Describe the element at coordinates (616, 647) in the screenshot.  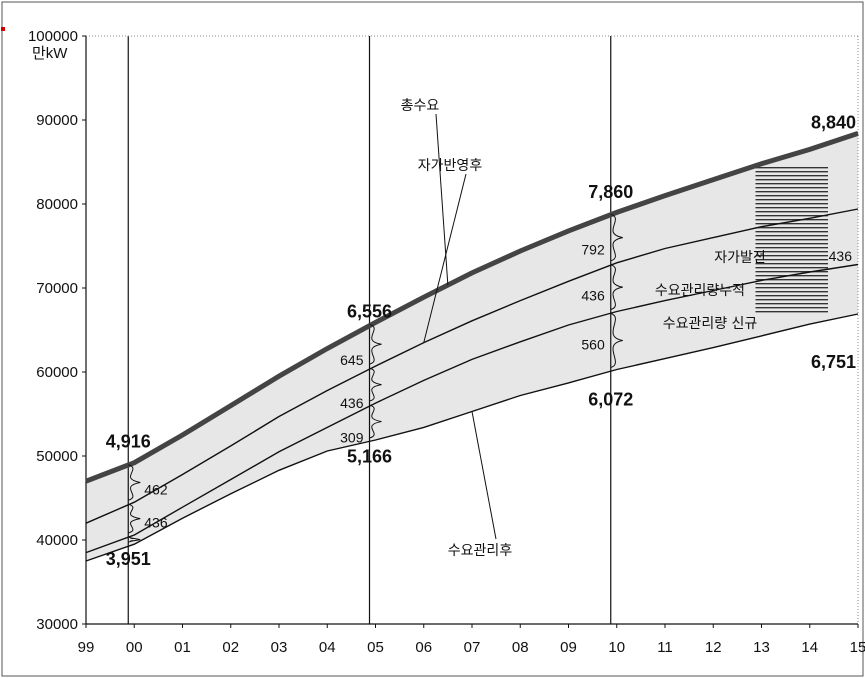
I see `x-tick-label: 10` at that location.